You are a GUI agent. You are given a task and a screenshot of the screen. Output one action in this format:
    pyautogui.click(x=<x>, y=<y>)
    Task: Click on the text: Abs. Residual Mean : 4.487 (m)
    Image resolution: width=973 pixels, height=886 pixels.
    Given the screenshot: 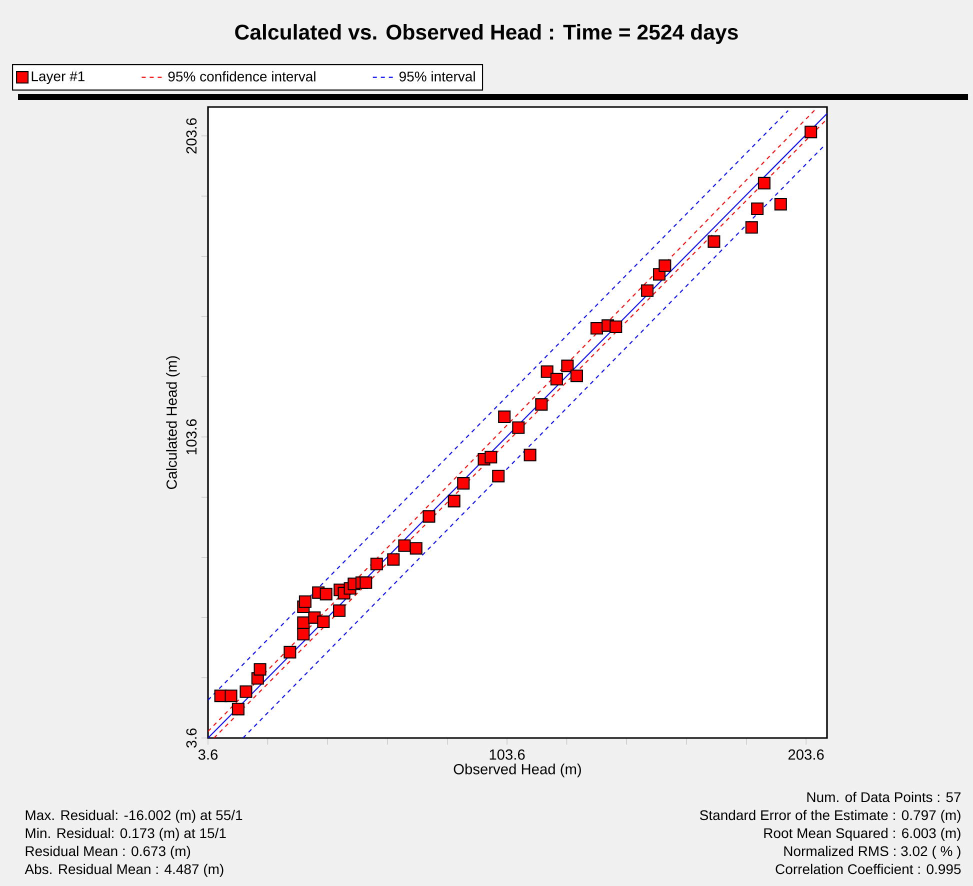 What is the action you would take?
    pyautogui.click(x=124, y=870)
    